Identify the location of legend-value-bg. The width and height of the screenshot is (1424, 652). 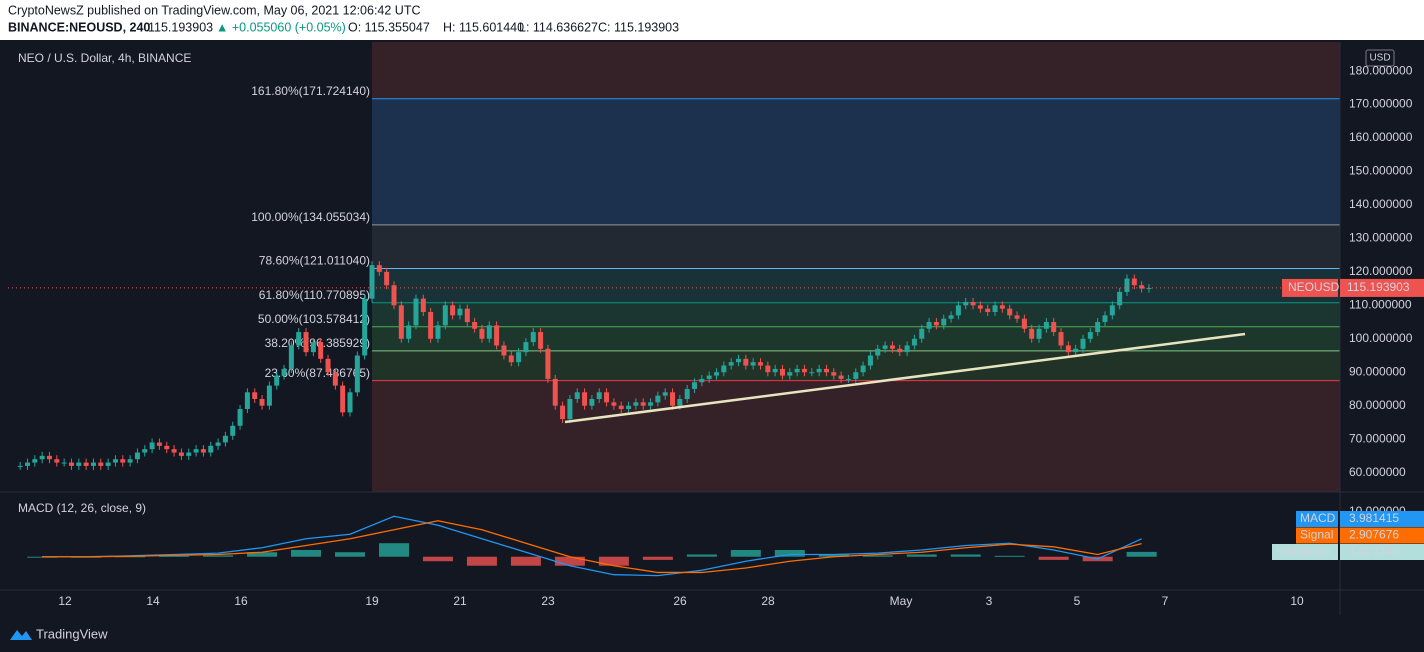
(1382, 519).